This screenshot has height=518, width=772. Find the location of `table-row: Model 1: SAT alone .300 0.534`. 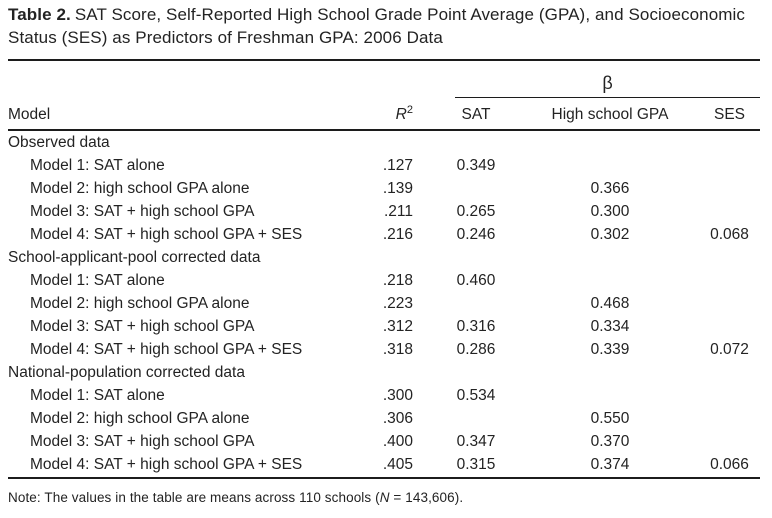

table-row: Model 1: SAT alone .300 0.534 is located at coordinates (384, 395).